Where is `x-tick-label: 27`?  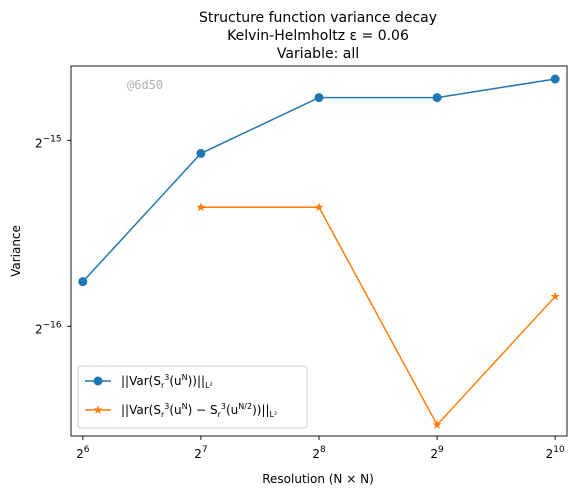 x-tick-label: 27 is located at coordinates (200, 453).